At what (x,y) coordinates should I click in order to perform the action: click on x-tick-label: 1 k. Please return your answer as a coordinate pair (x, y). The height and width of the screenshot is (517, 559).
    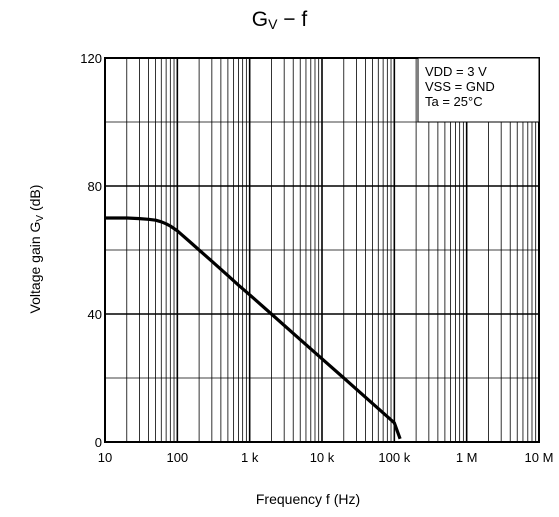
    Looking at the image, I should click on (250, 457).